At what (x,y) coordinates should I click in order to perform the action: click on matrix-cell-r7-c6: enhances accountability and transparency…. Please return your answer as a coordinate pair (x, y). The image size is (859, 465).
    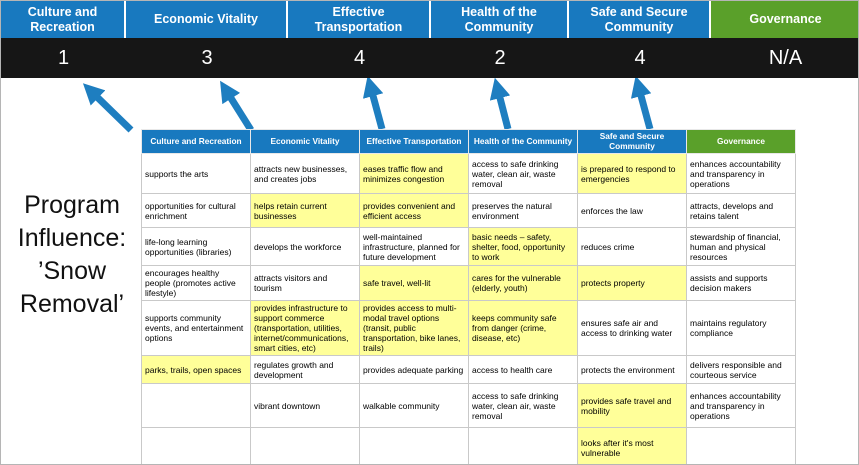
    Looking at the image, I should click on (741, 406).